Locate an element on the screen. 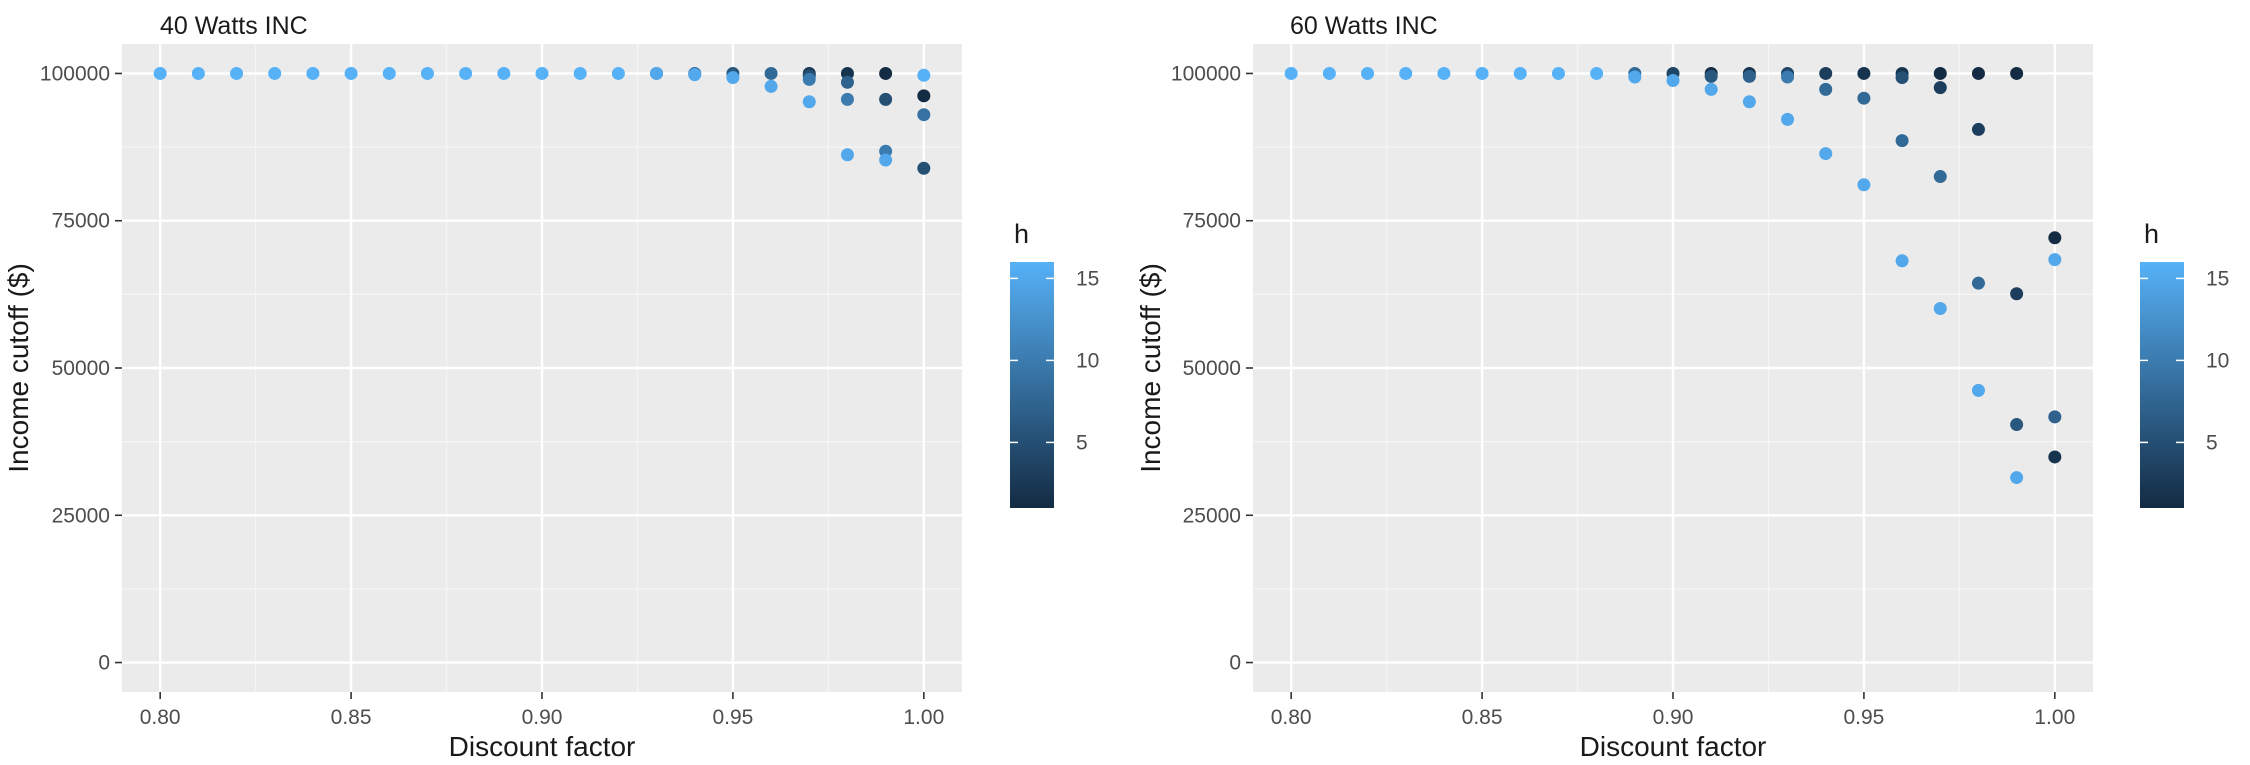  panel-title: 60 Watts INC is located at coordinates (1364, 26).